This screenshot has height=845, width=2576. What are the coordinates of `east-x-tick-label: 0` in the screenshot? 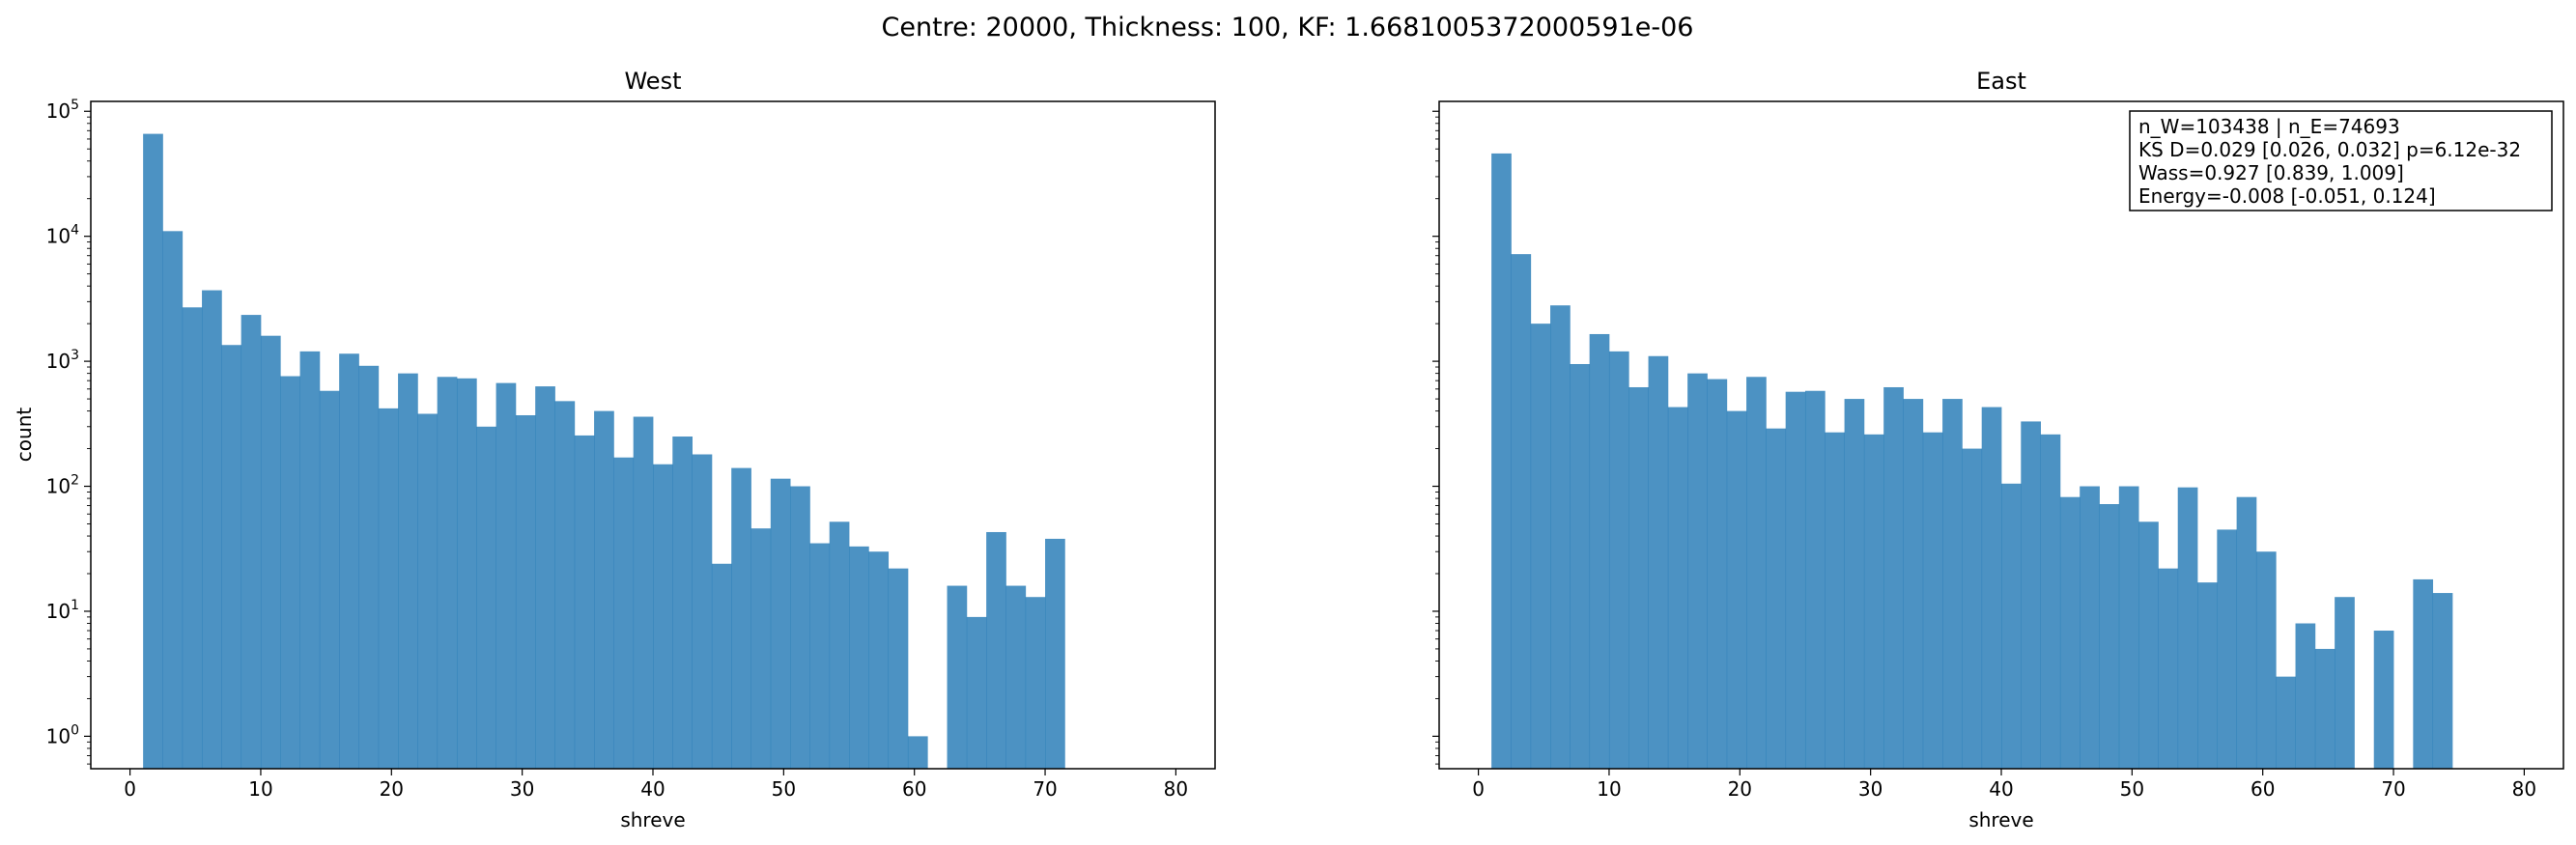 It's located at (1478, 789).